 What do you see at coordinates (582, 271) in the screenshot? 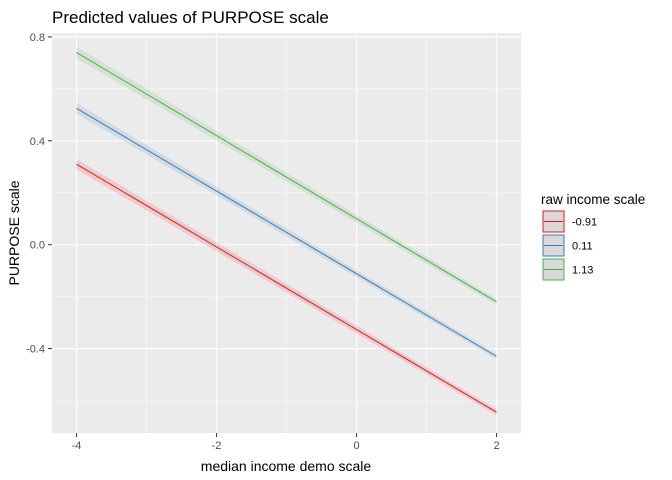
I see `legend-label: 1.13` at bounding box center [582, 271].